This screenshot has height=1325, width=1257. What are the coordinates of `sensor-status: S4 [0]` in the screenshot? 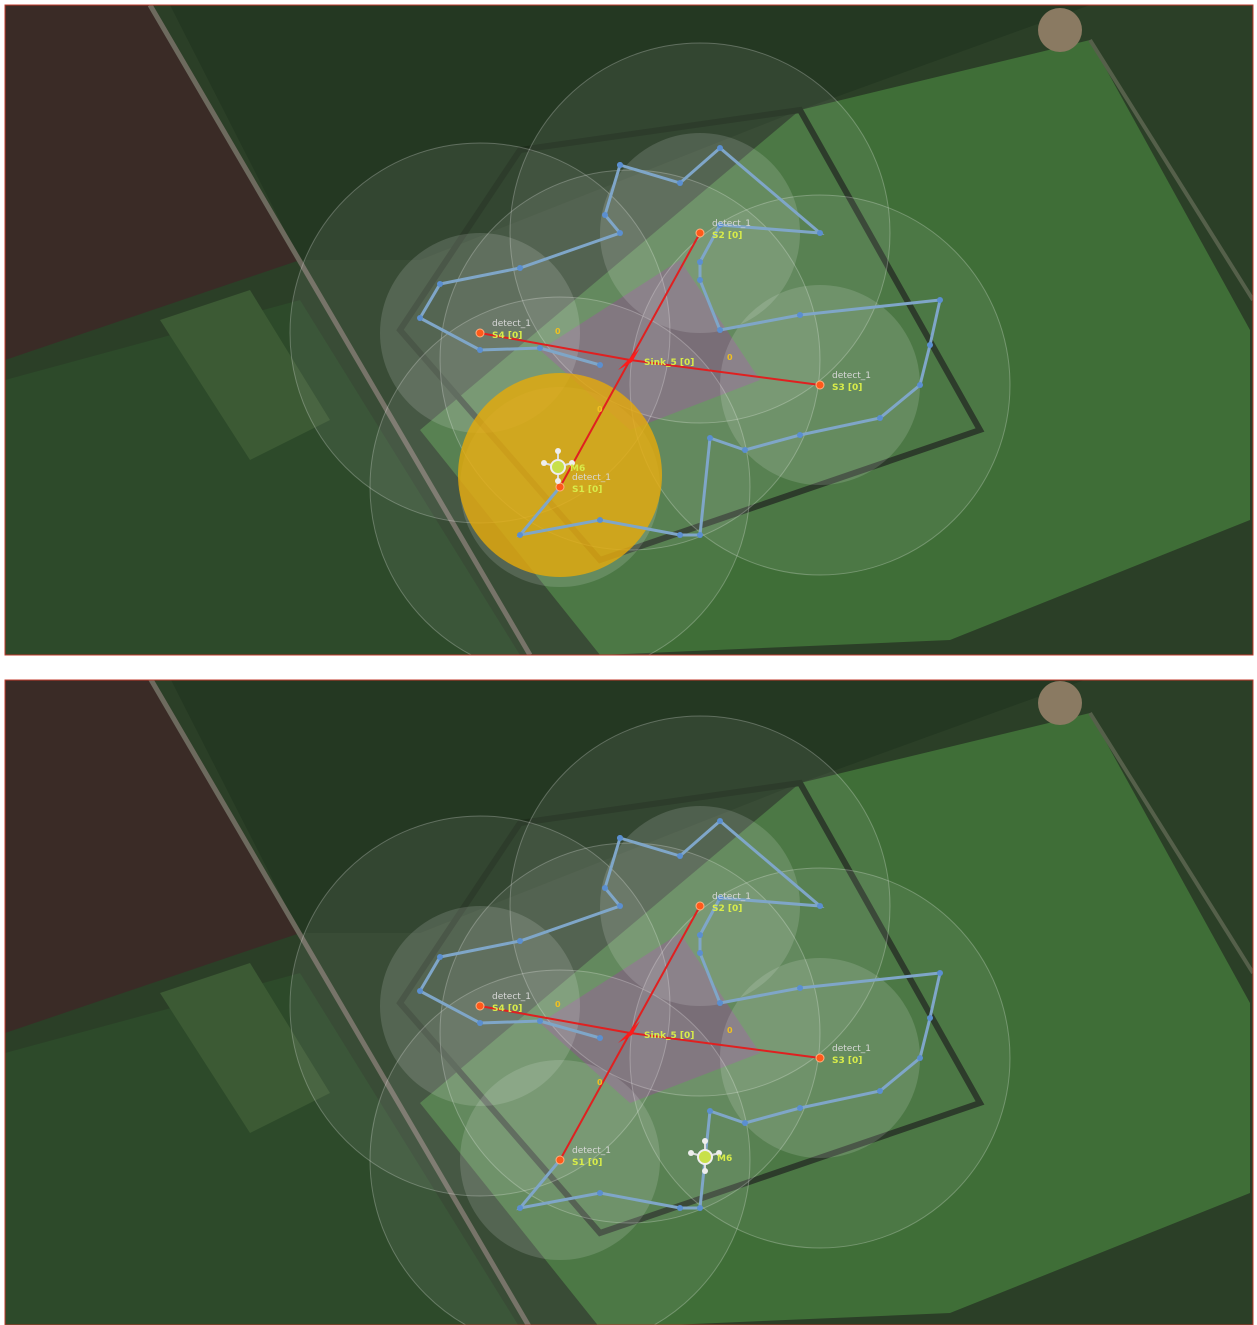 It's located at (507, 336).